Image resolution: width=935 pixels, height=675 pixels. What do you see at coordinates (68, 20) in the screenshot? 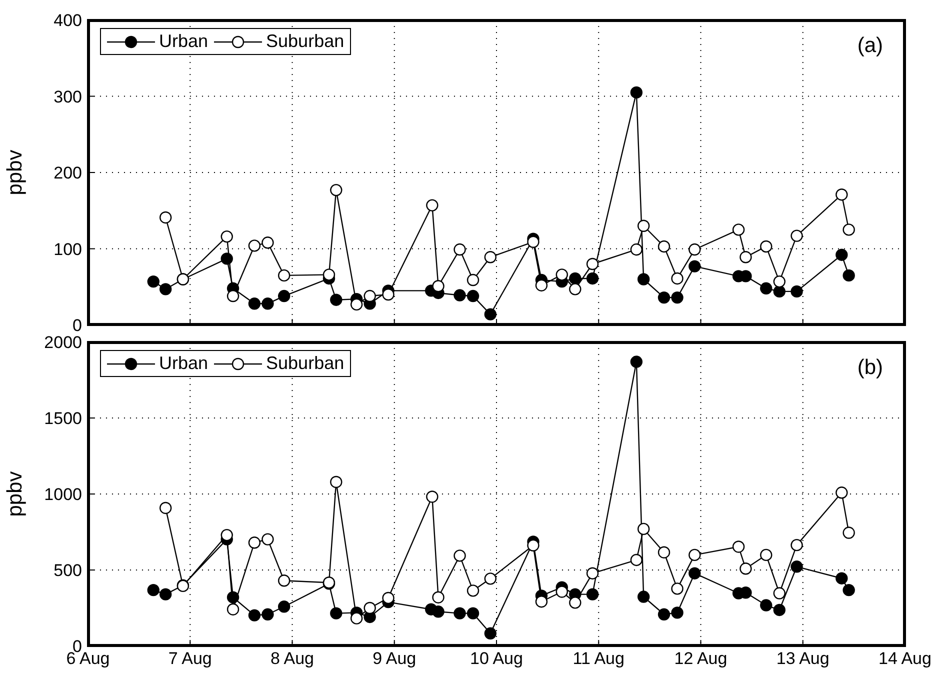
I see `y-tick-label: 400` at bounding box center [68, 20].